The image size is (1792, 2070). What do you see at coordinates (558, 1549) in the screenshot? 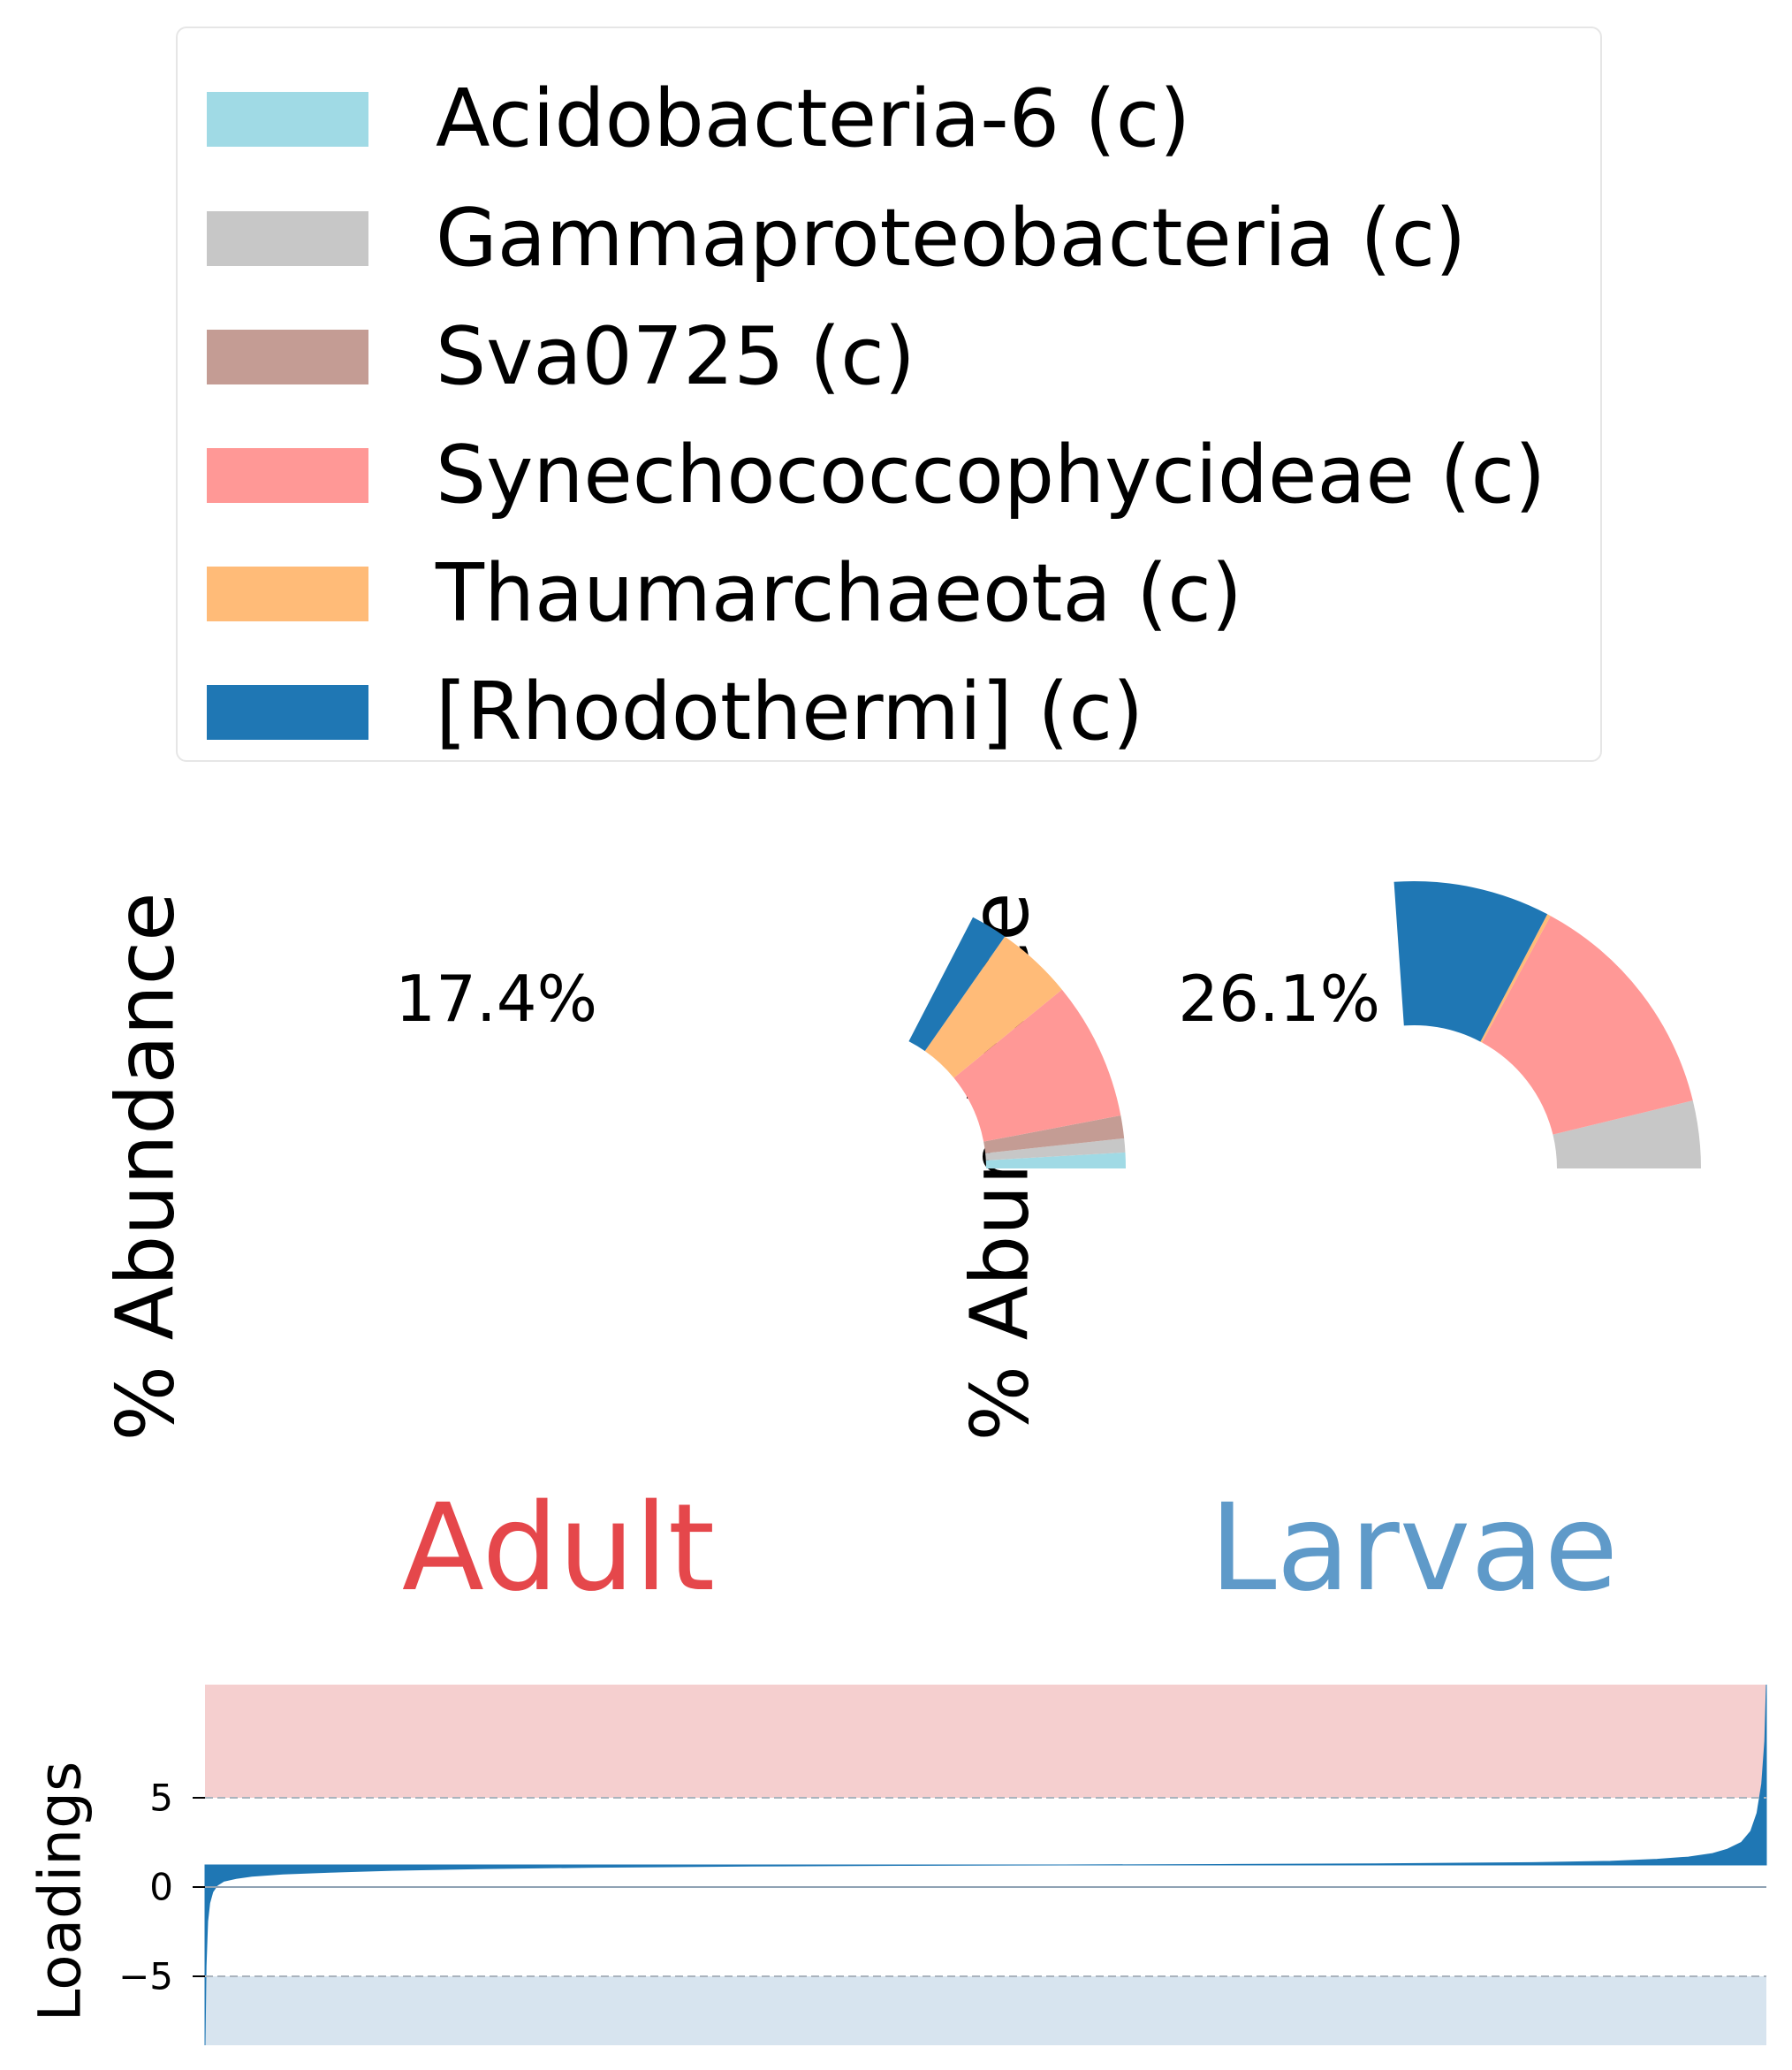
I see `adult-group-label: Adult` at bounding box center [558, 1549].